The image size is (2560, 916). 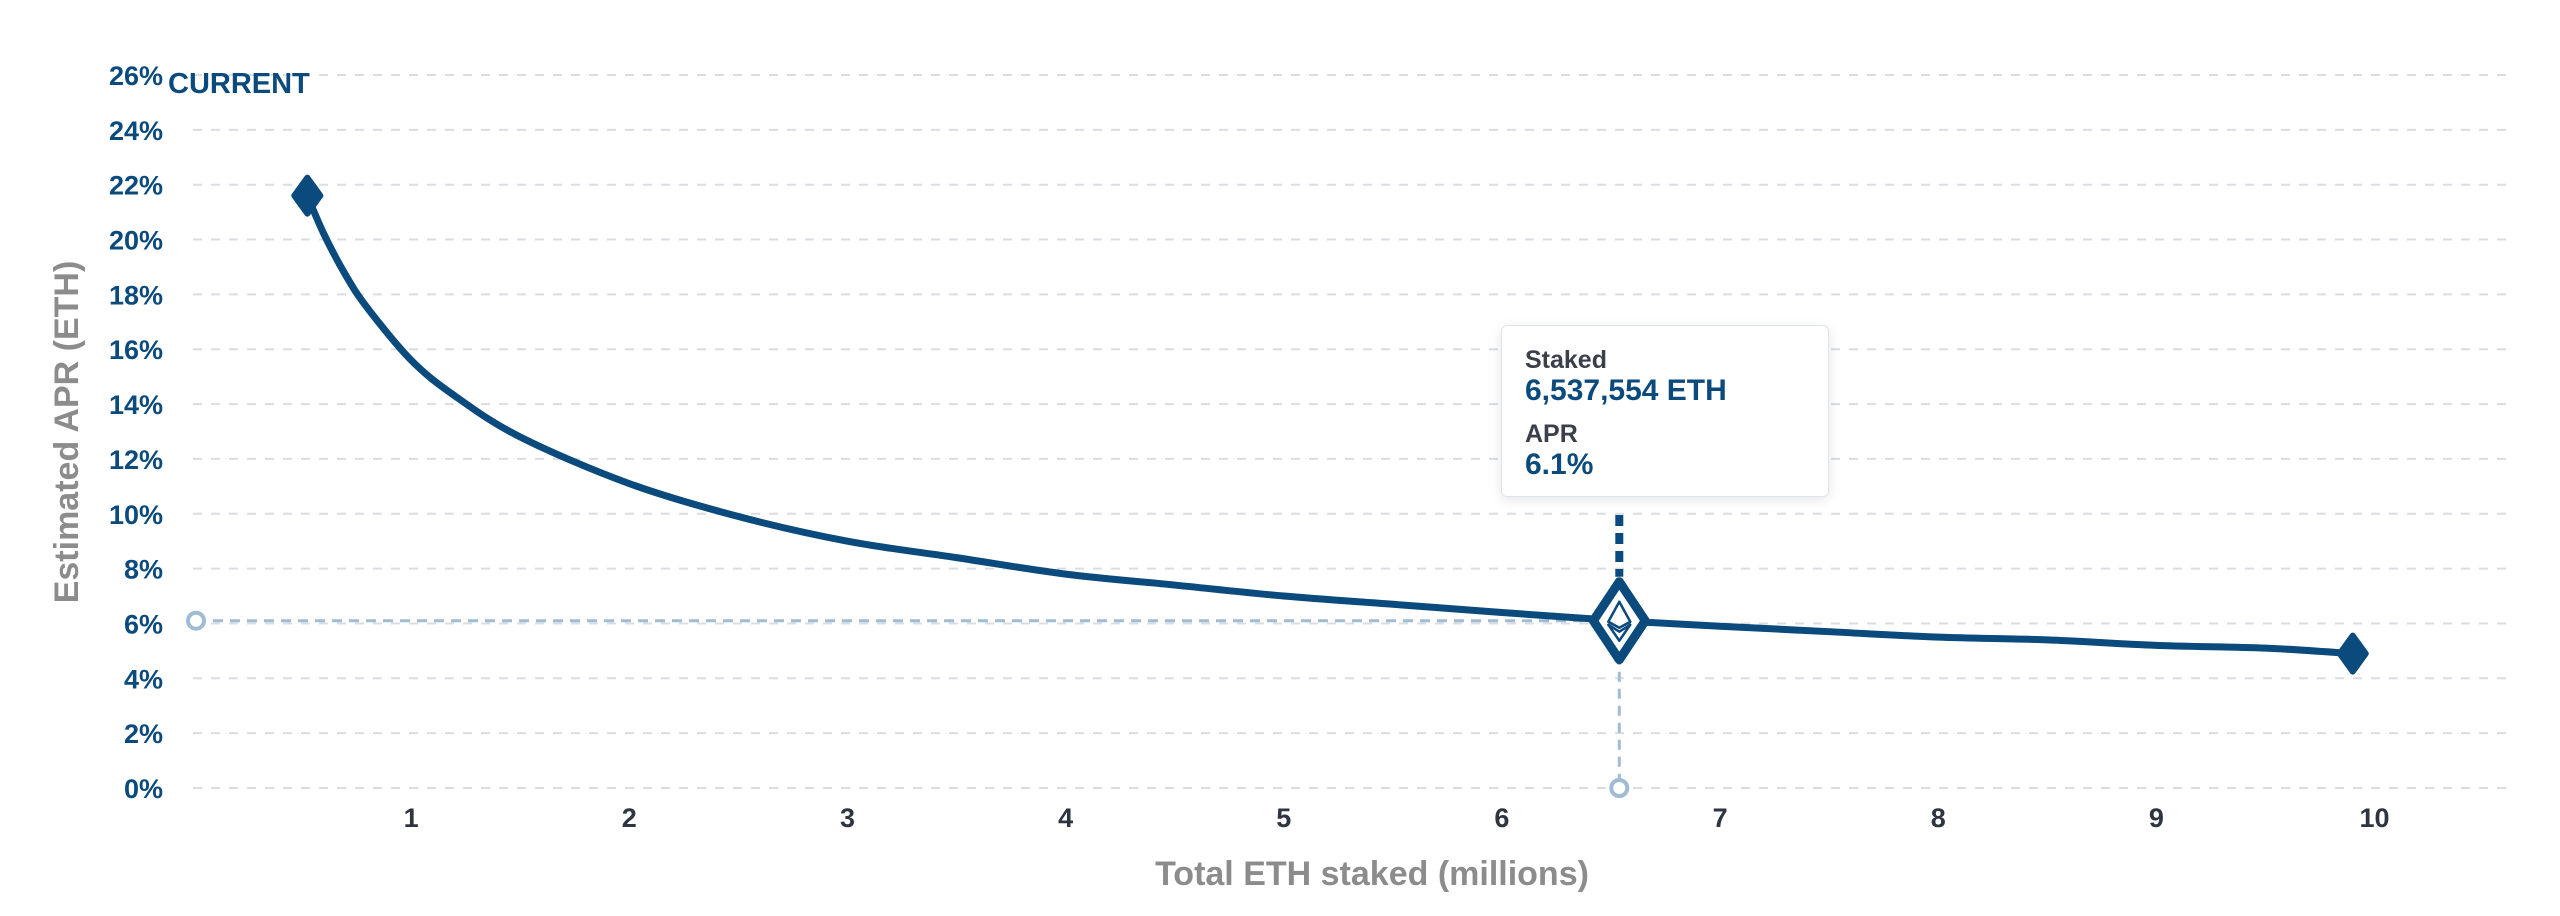 I want to click on x-tick-label: 10, so click(x=2375, y=818).